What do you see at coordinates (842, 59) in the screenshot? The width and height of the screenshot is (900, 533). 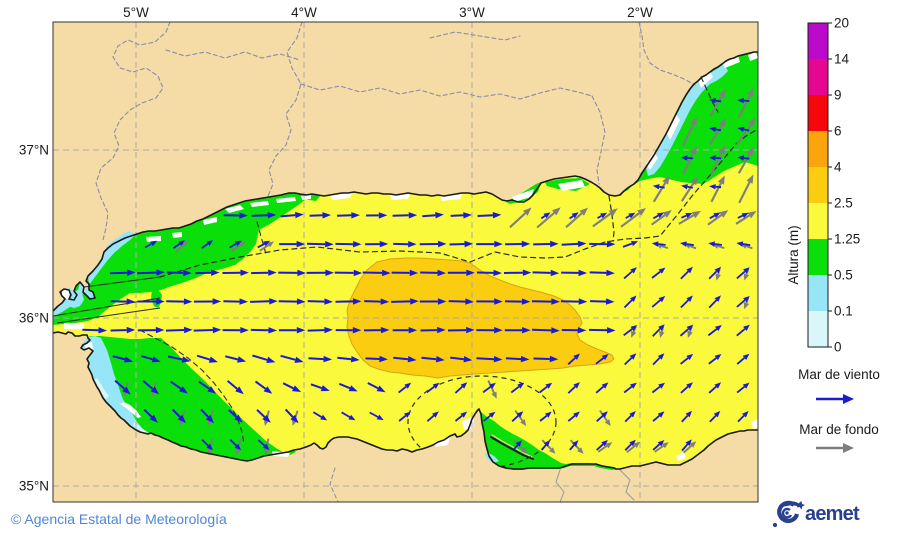 I see `svg-text: 14` at bounding box center [842, 59].